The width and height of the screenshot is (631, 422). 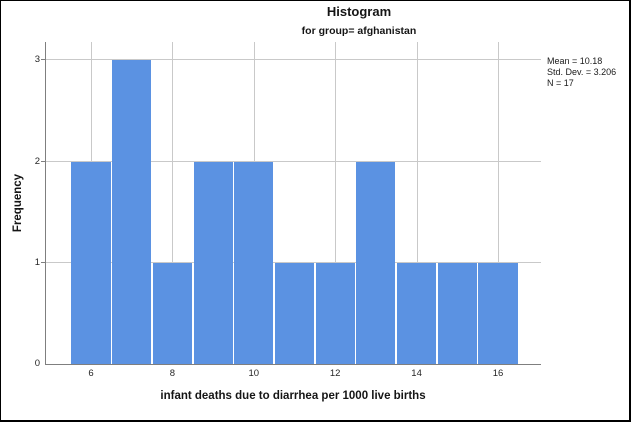 What do you see at coordinates (45, 203) in the screenshot?
I see `y-axis-line` at bounding box center [45, 203].